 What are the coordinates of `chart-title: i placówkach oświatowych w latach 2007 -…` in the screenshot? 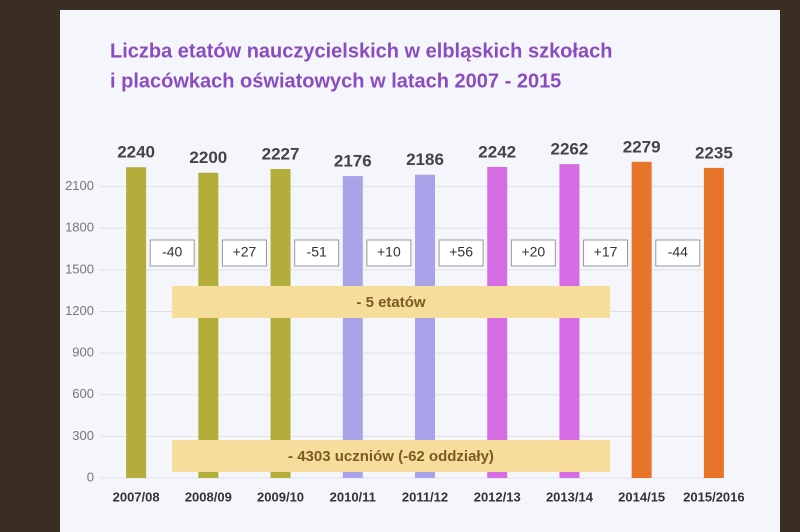 It's located at (335, 81).